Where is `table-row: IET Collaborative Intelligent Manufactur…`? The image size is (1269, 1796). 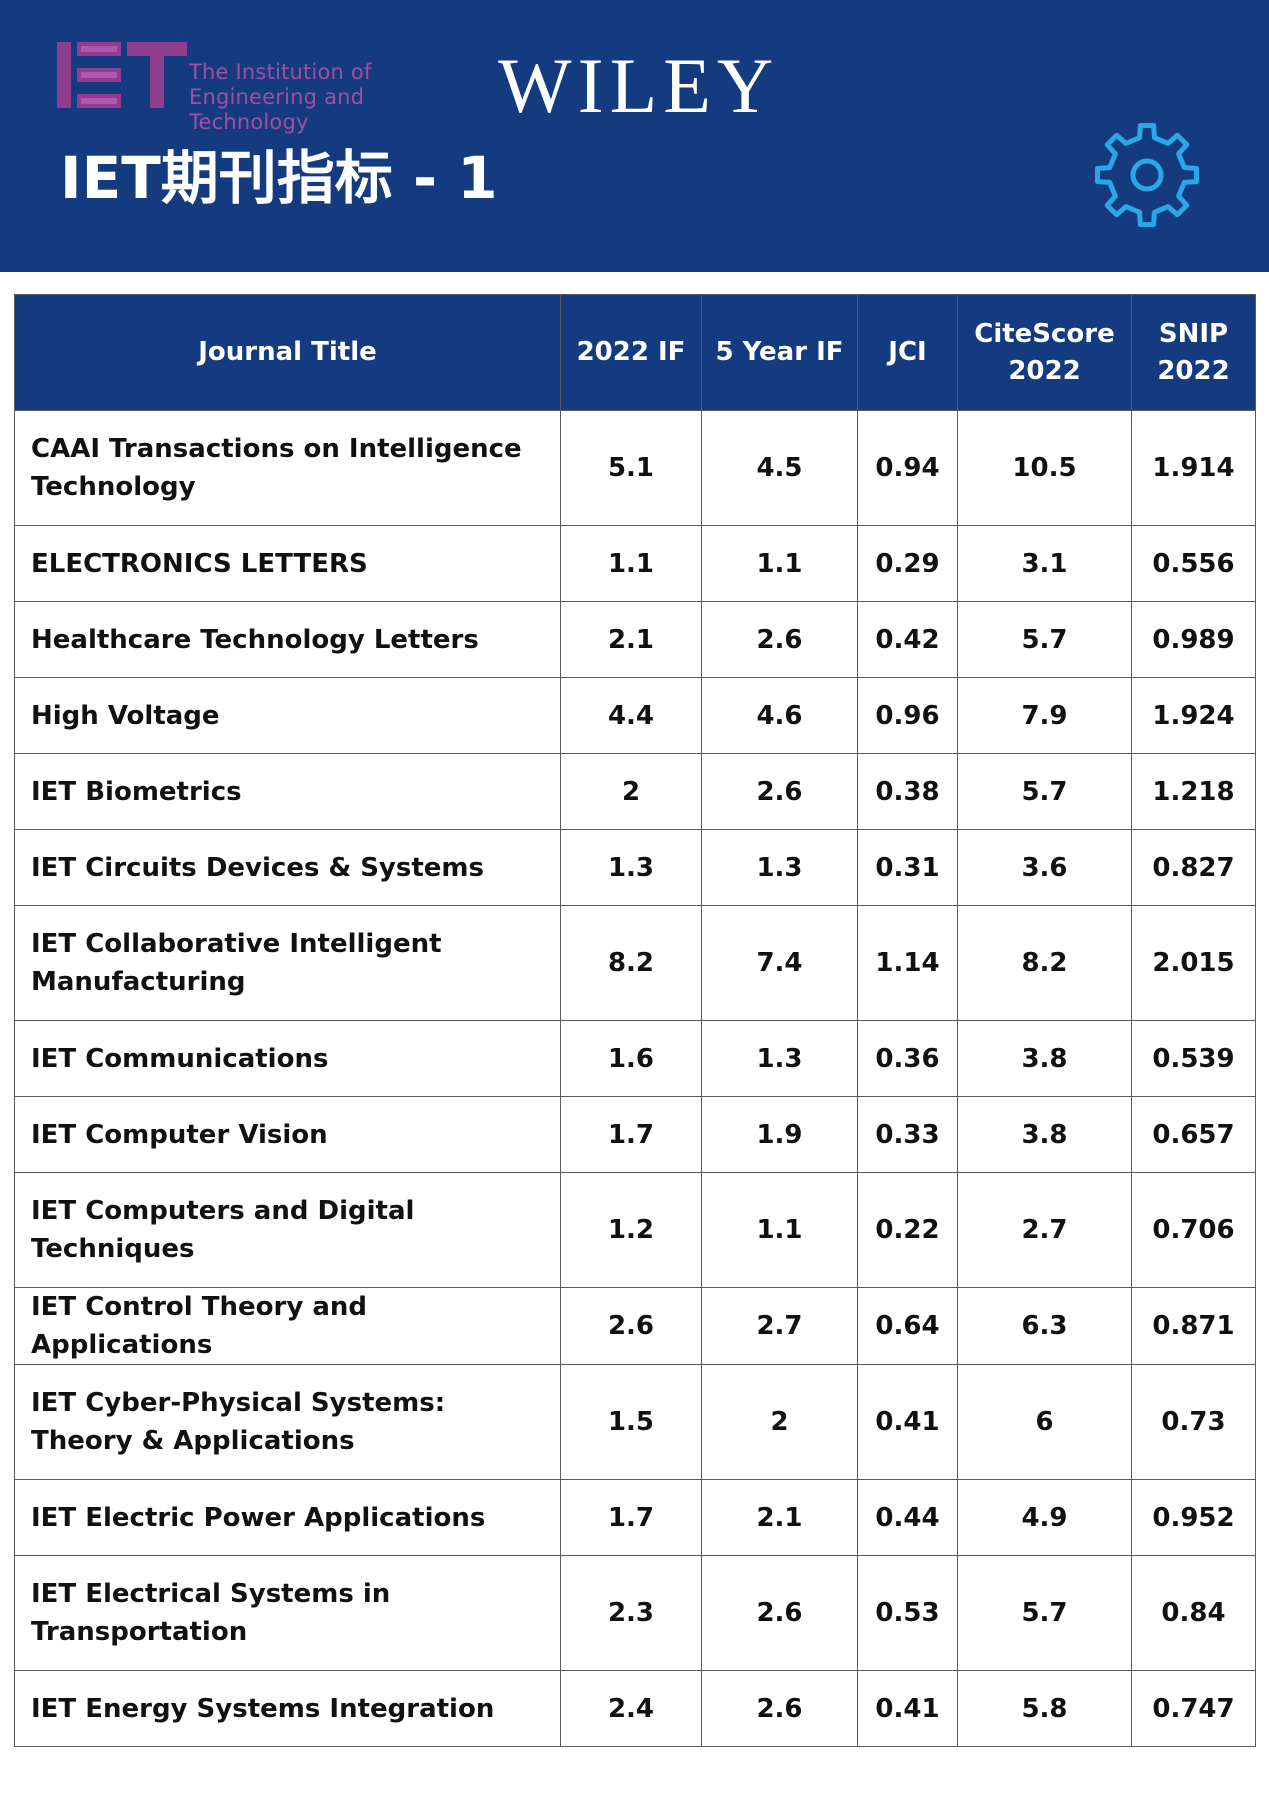 table-row: IET Collaborative Intelligent Manufactur… is located at coordinates (635, 963).